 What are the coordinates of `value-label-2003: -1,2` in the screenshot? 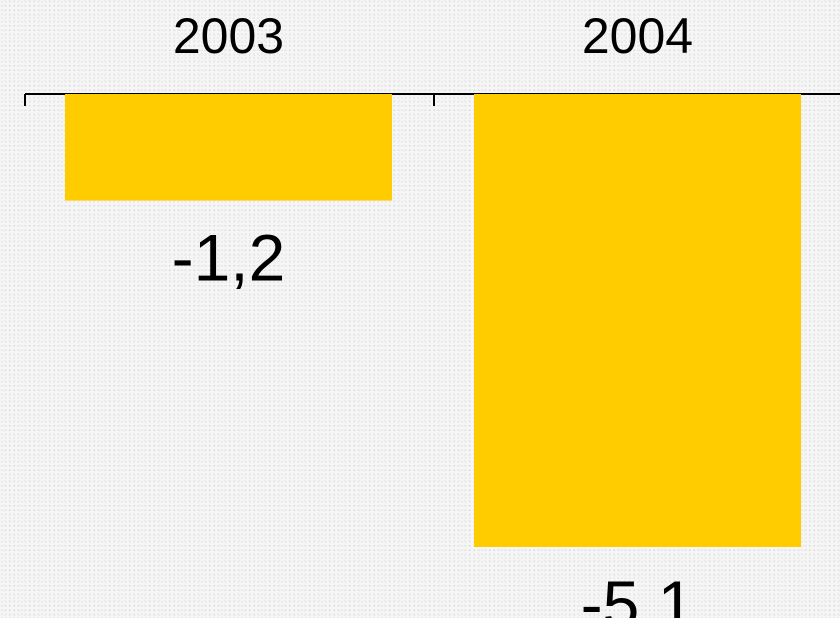 It's located at (229, 258).